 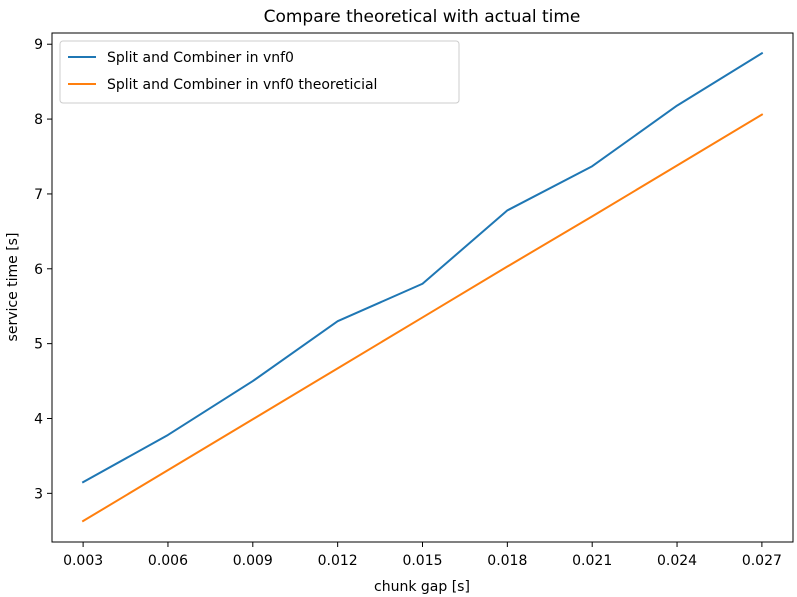 I want to click on x-tick-label: 0.027, so click(x=762, y=561).